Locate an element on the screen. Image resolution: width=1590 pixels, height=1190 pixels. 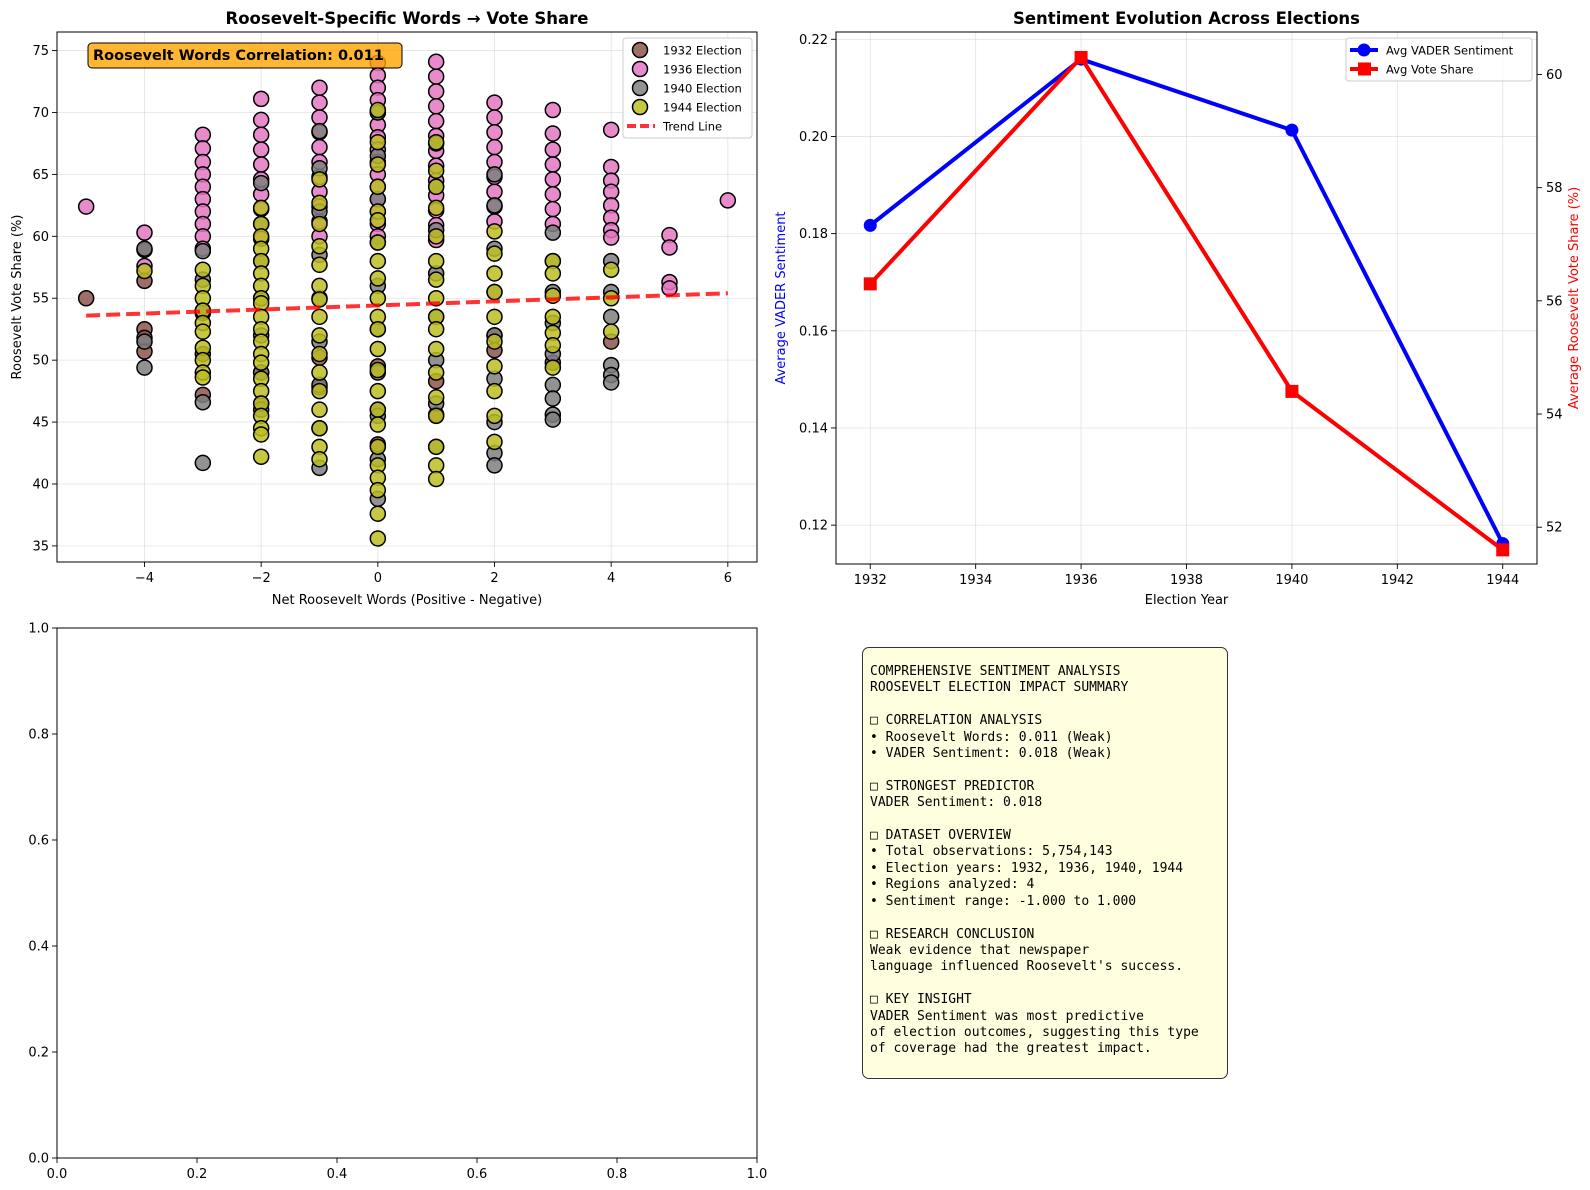
series-1944-election is located at coordinates (378, 324).